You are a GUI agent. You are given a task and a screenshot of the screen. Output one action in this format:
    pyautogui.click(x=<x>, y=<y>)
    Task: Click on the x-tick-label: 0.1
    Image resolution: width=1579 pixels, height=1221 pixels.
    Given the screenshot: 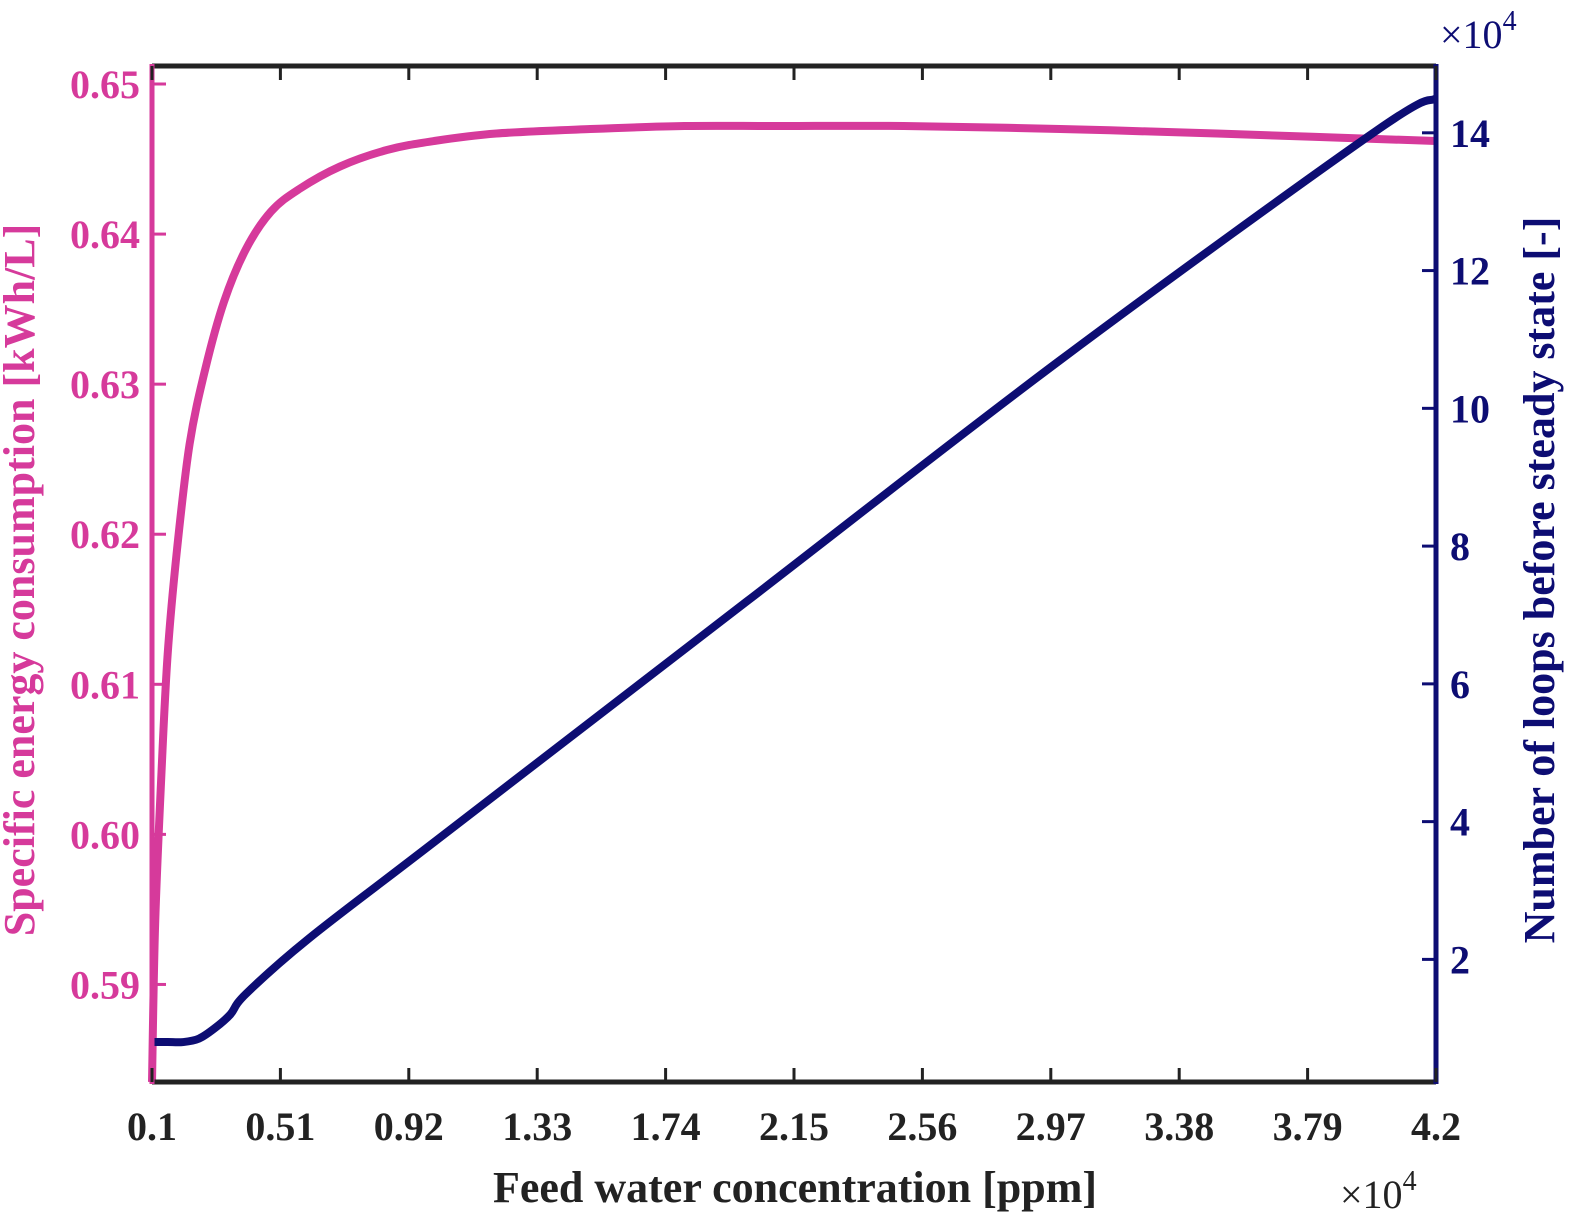 What is the action you would take?
    pyautogui.click(x=152, y=1126)
    